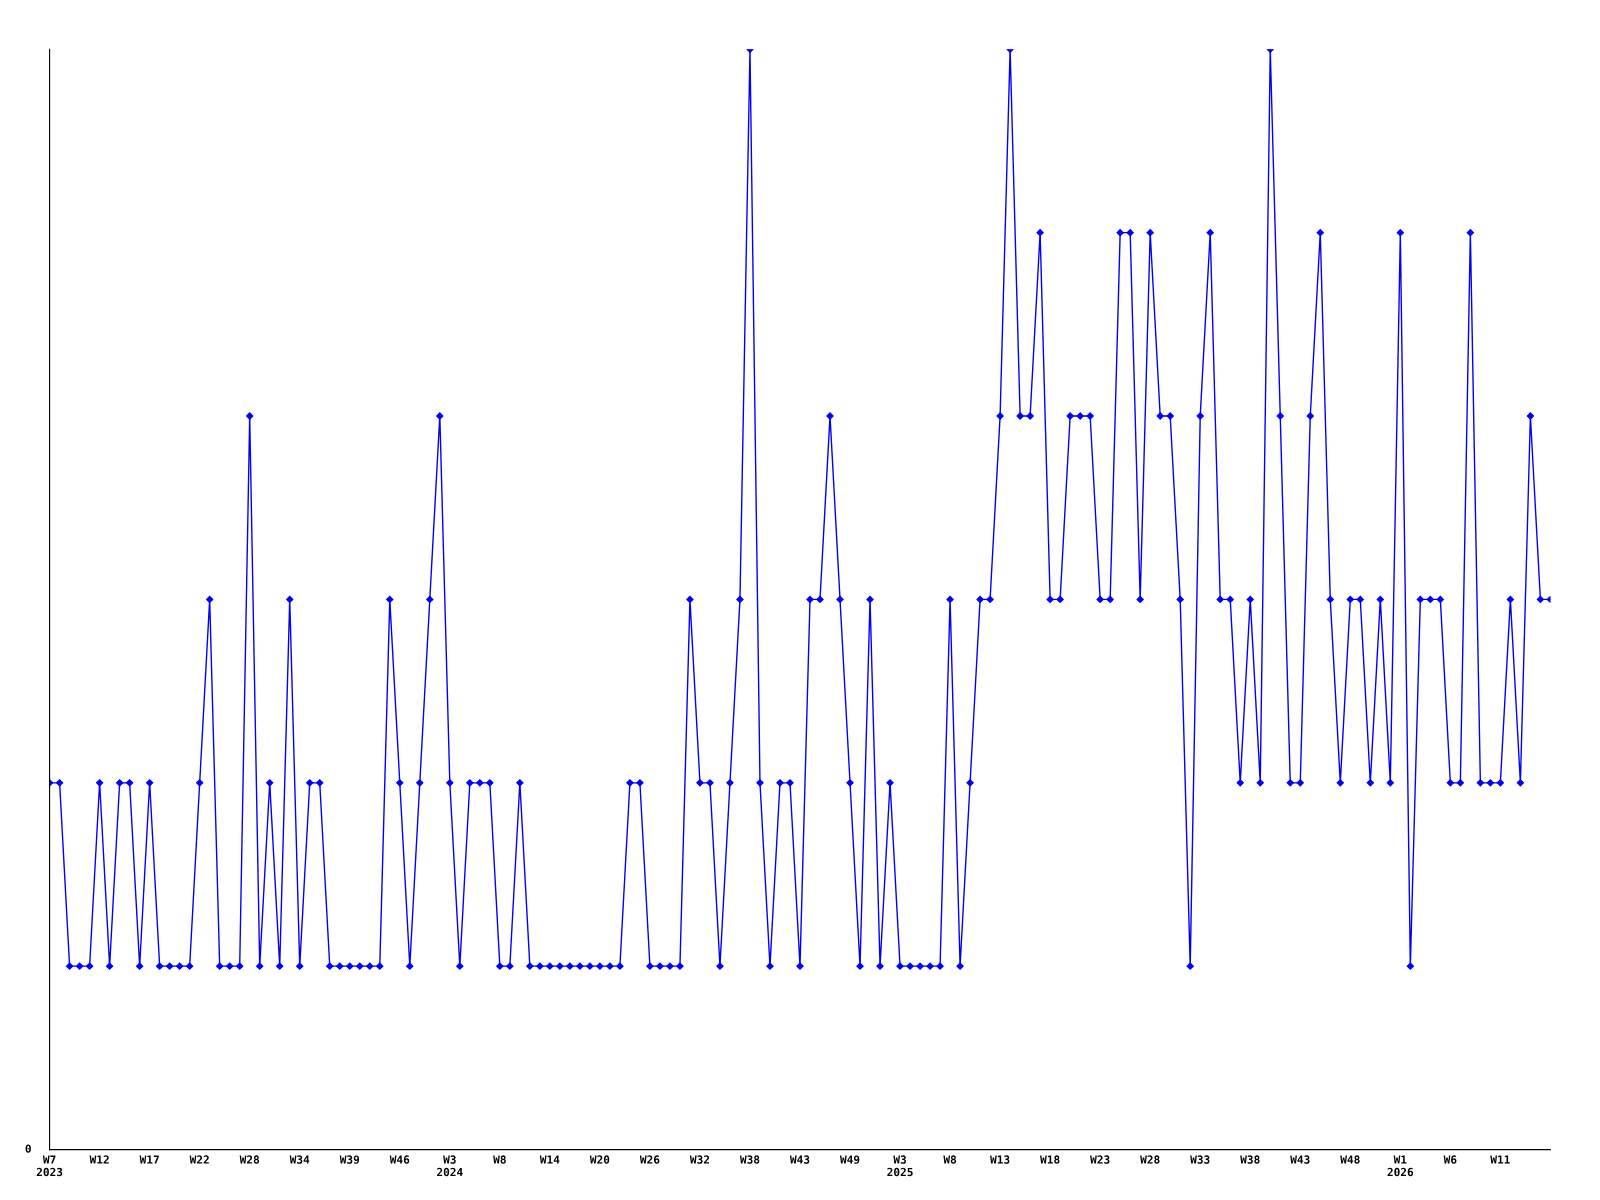 The image size is (1600, 1200). I want to click on text: 0, so click(28, 1148).